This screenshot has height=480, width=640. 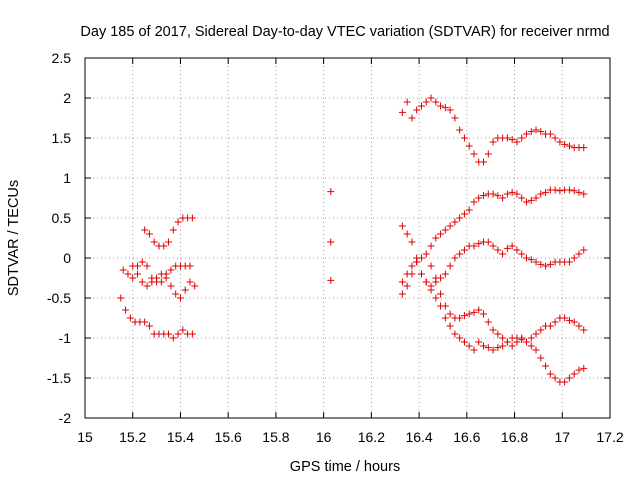 I want to click on x-tick-label: 17.2, so click(x=609, y=437).